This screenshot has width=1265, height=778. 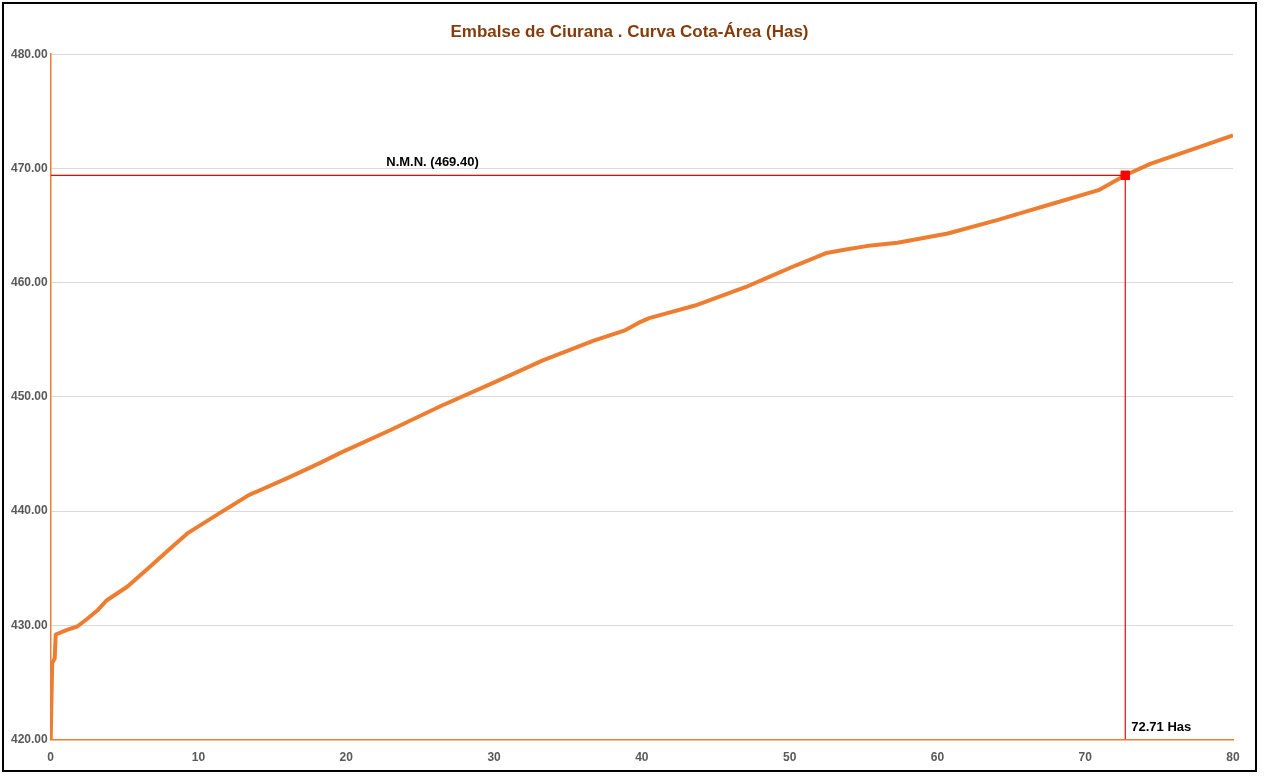 What do you see at coordinates (1233, 757) in the screenshot?
I see `x-tick-label: 80` at bounding box center [1233, 757].